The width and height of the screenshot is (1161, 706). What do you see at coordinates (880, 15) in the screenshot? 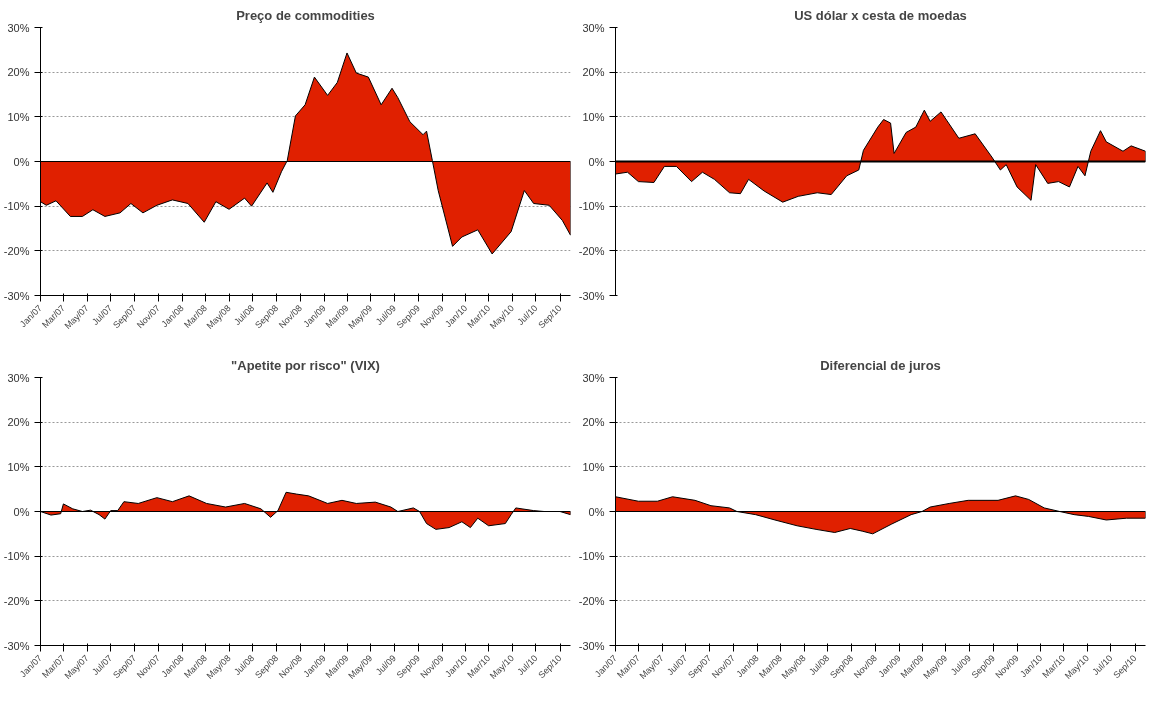
I see `chart-title: US dólar x cesta de moedas` at bounding box center [880, 15].